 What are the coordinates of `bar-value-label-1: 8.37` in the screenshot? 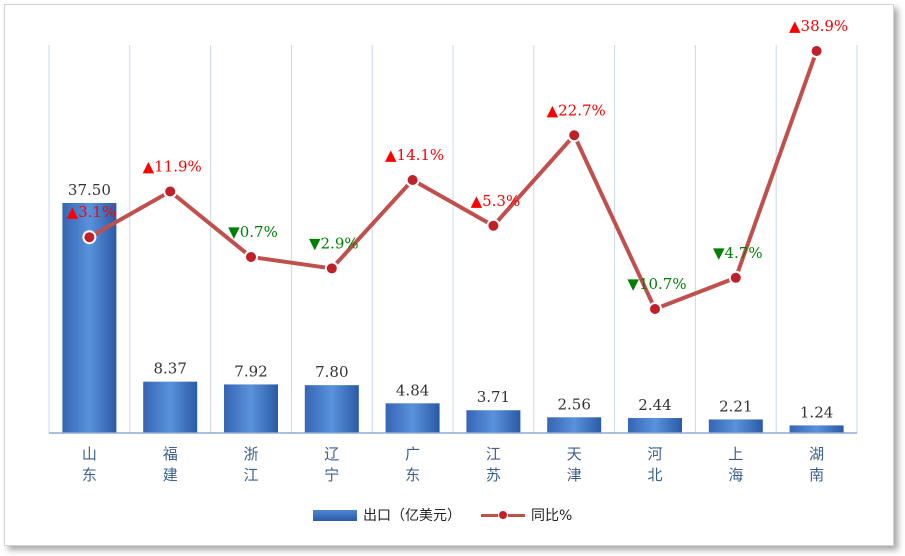 It's located at (169, 369).